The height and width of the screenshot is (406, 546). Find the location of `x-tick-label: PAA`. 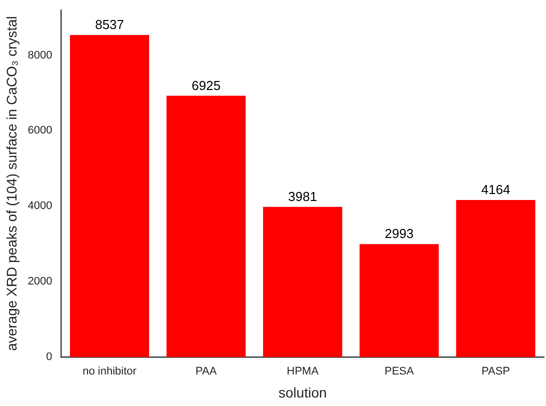

x-tick-label: PAA is located at coordinates (206, 372).